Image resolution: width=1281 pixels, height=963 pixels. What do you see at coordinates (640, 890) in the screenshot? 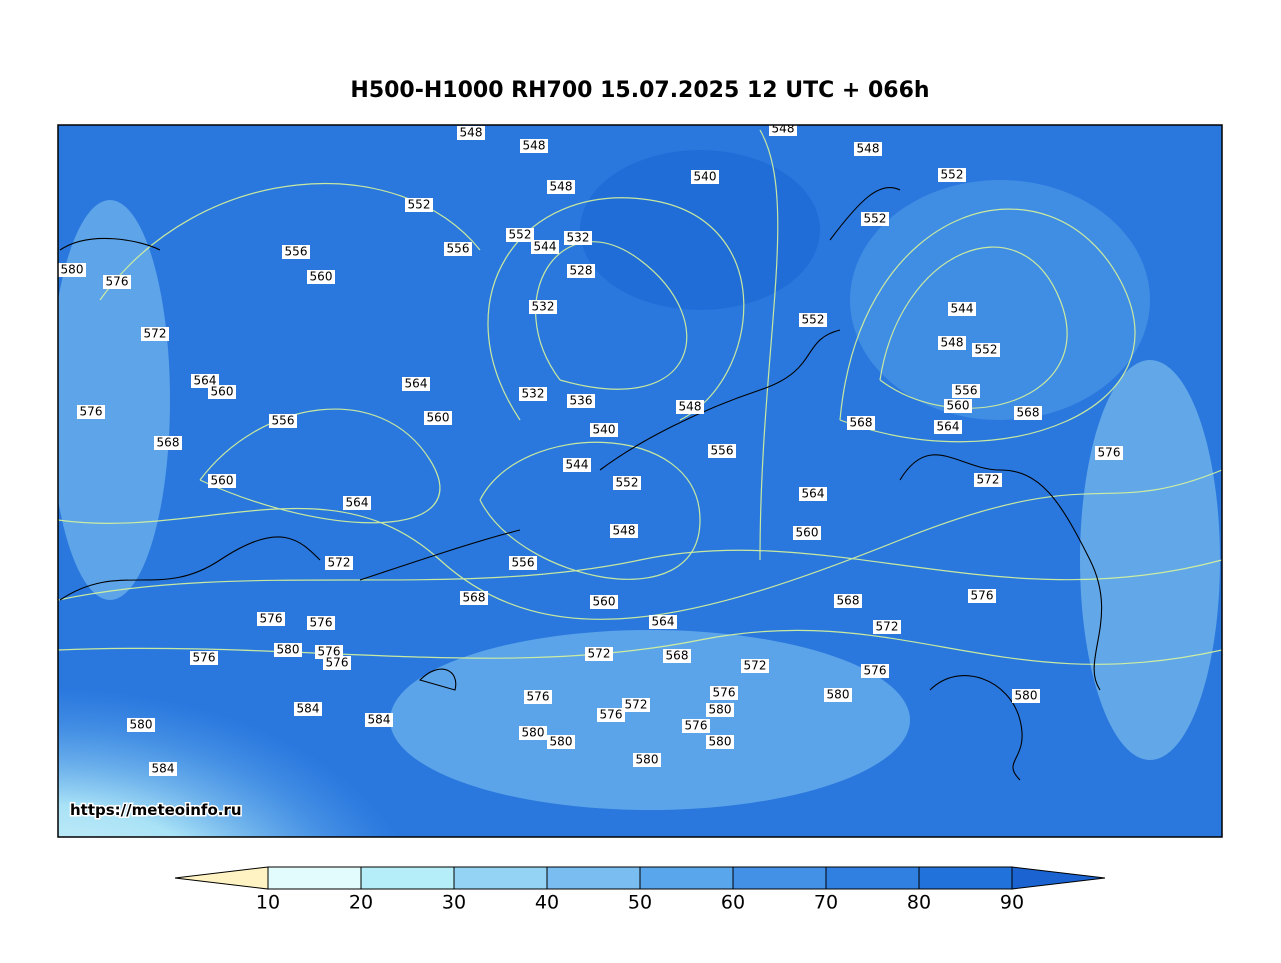
I see `colorbar: 10 20 30 40 50 60 70 80 90` at bounding box center [640, 890].